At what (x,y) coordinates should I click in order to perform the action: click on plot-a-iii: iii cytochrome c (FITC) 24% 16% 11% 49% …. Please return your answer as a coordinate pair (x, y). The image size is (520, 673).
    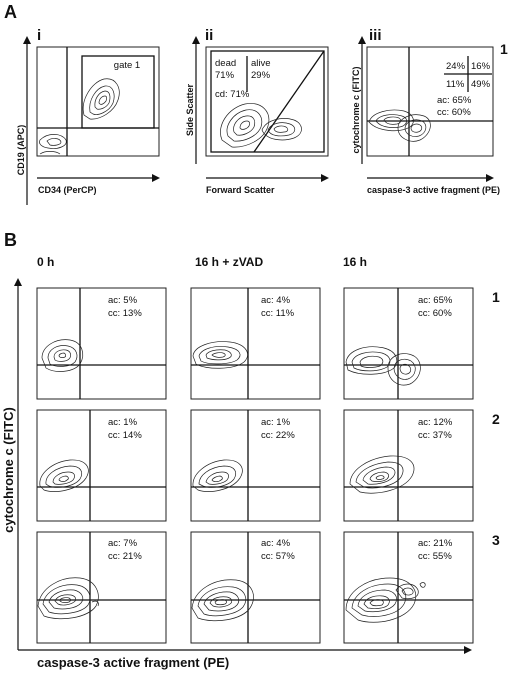
    Looking at the image, I should click on (425, 111).